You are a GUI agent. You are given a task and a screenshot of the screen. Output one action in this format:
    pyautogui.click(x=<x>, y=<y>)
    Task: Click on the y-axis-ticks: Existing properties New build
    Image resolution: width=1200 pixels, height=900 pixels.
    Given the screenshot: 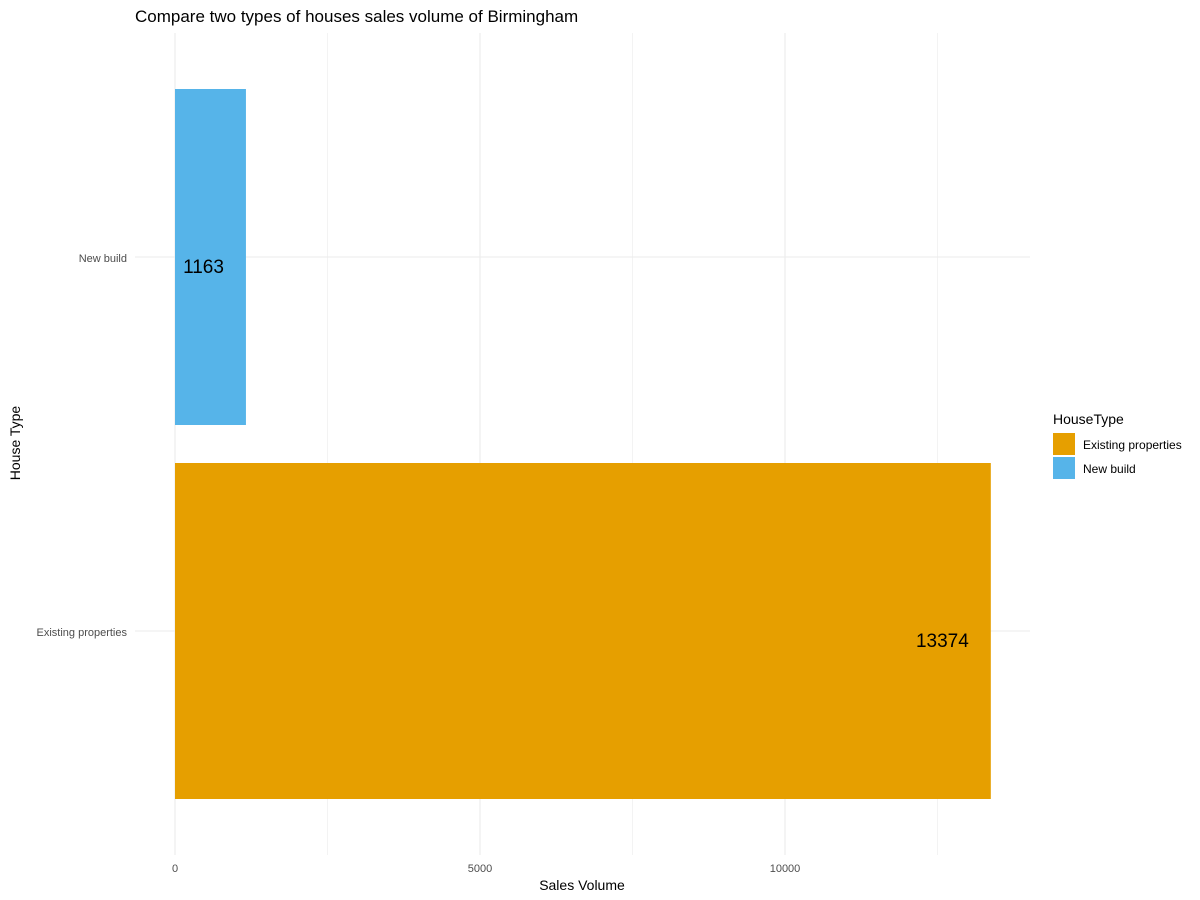 What is the action you would take?
    pyautogui.click(x=82, y=446)
    